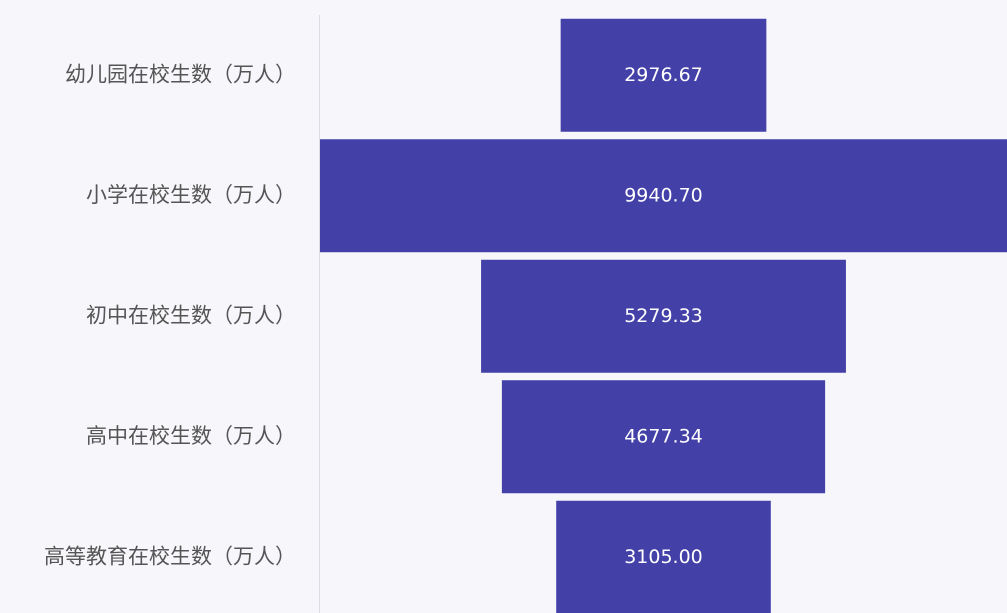 The image size is (1007, 613). What do you see at coordinates (191, 436) in the screenshot?
I see `category-label: 高中在校生数（万人）` at bounding box center [191, 436].